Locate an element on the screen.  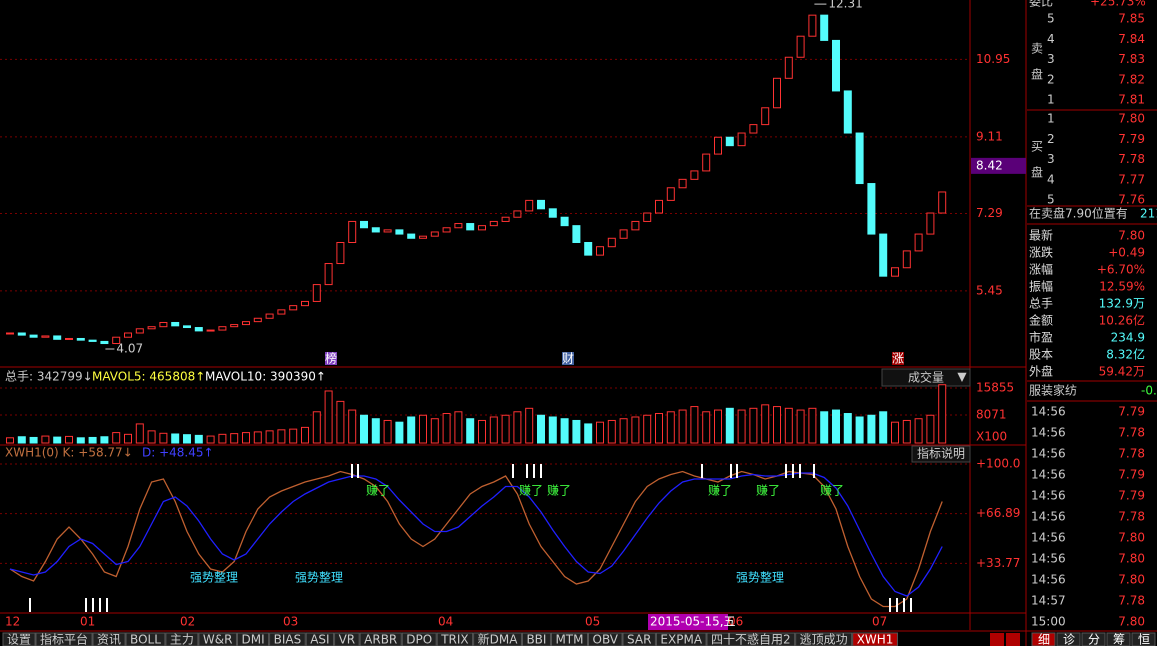
tab-label: W&R is located at coordinates (218, 639).